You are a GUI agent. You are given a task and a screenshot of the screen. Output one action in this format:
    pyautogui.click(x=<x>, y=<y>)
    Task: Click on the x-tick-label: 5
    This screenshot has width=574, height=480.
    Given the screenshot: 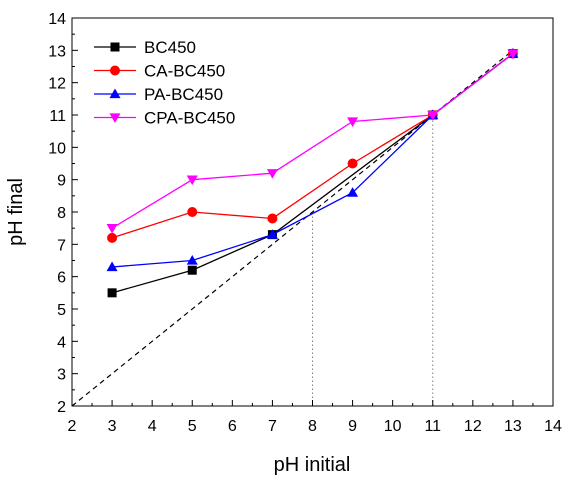 What is the action you would take?
    pyautogui.click(x=192, y=426)
    